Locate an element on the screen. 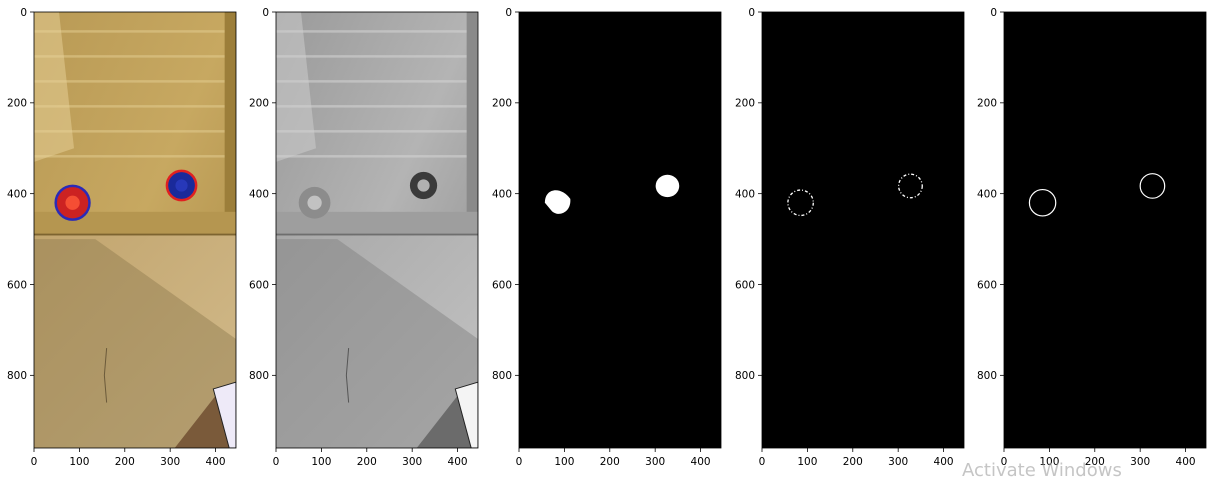  detection-ring is located at coordinates (72, 202).